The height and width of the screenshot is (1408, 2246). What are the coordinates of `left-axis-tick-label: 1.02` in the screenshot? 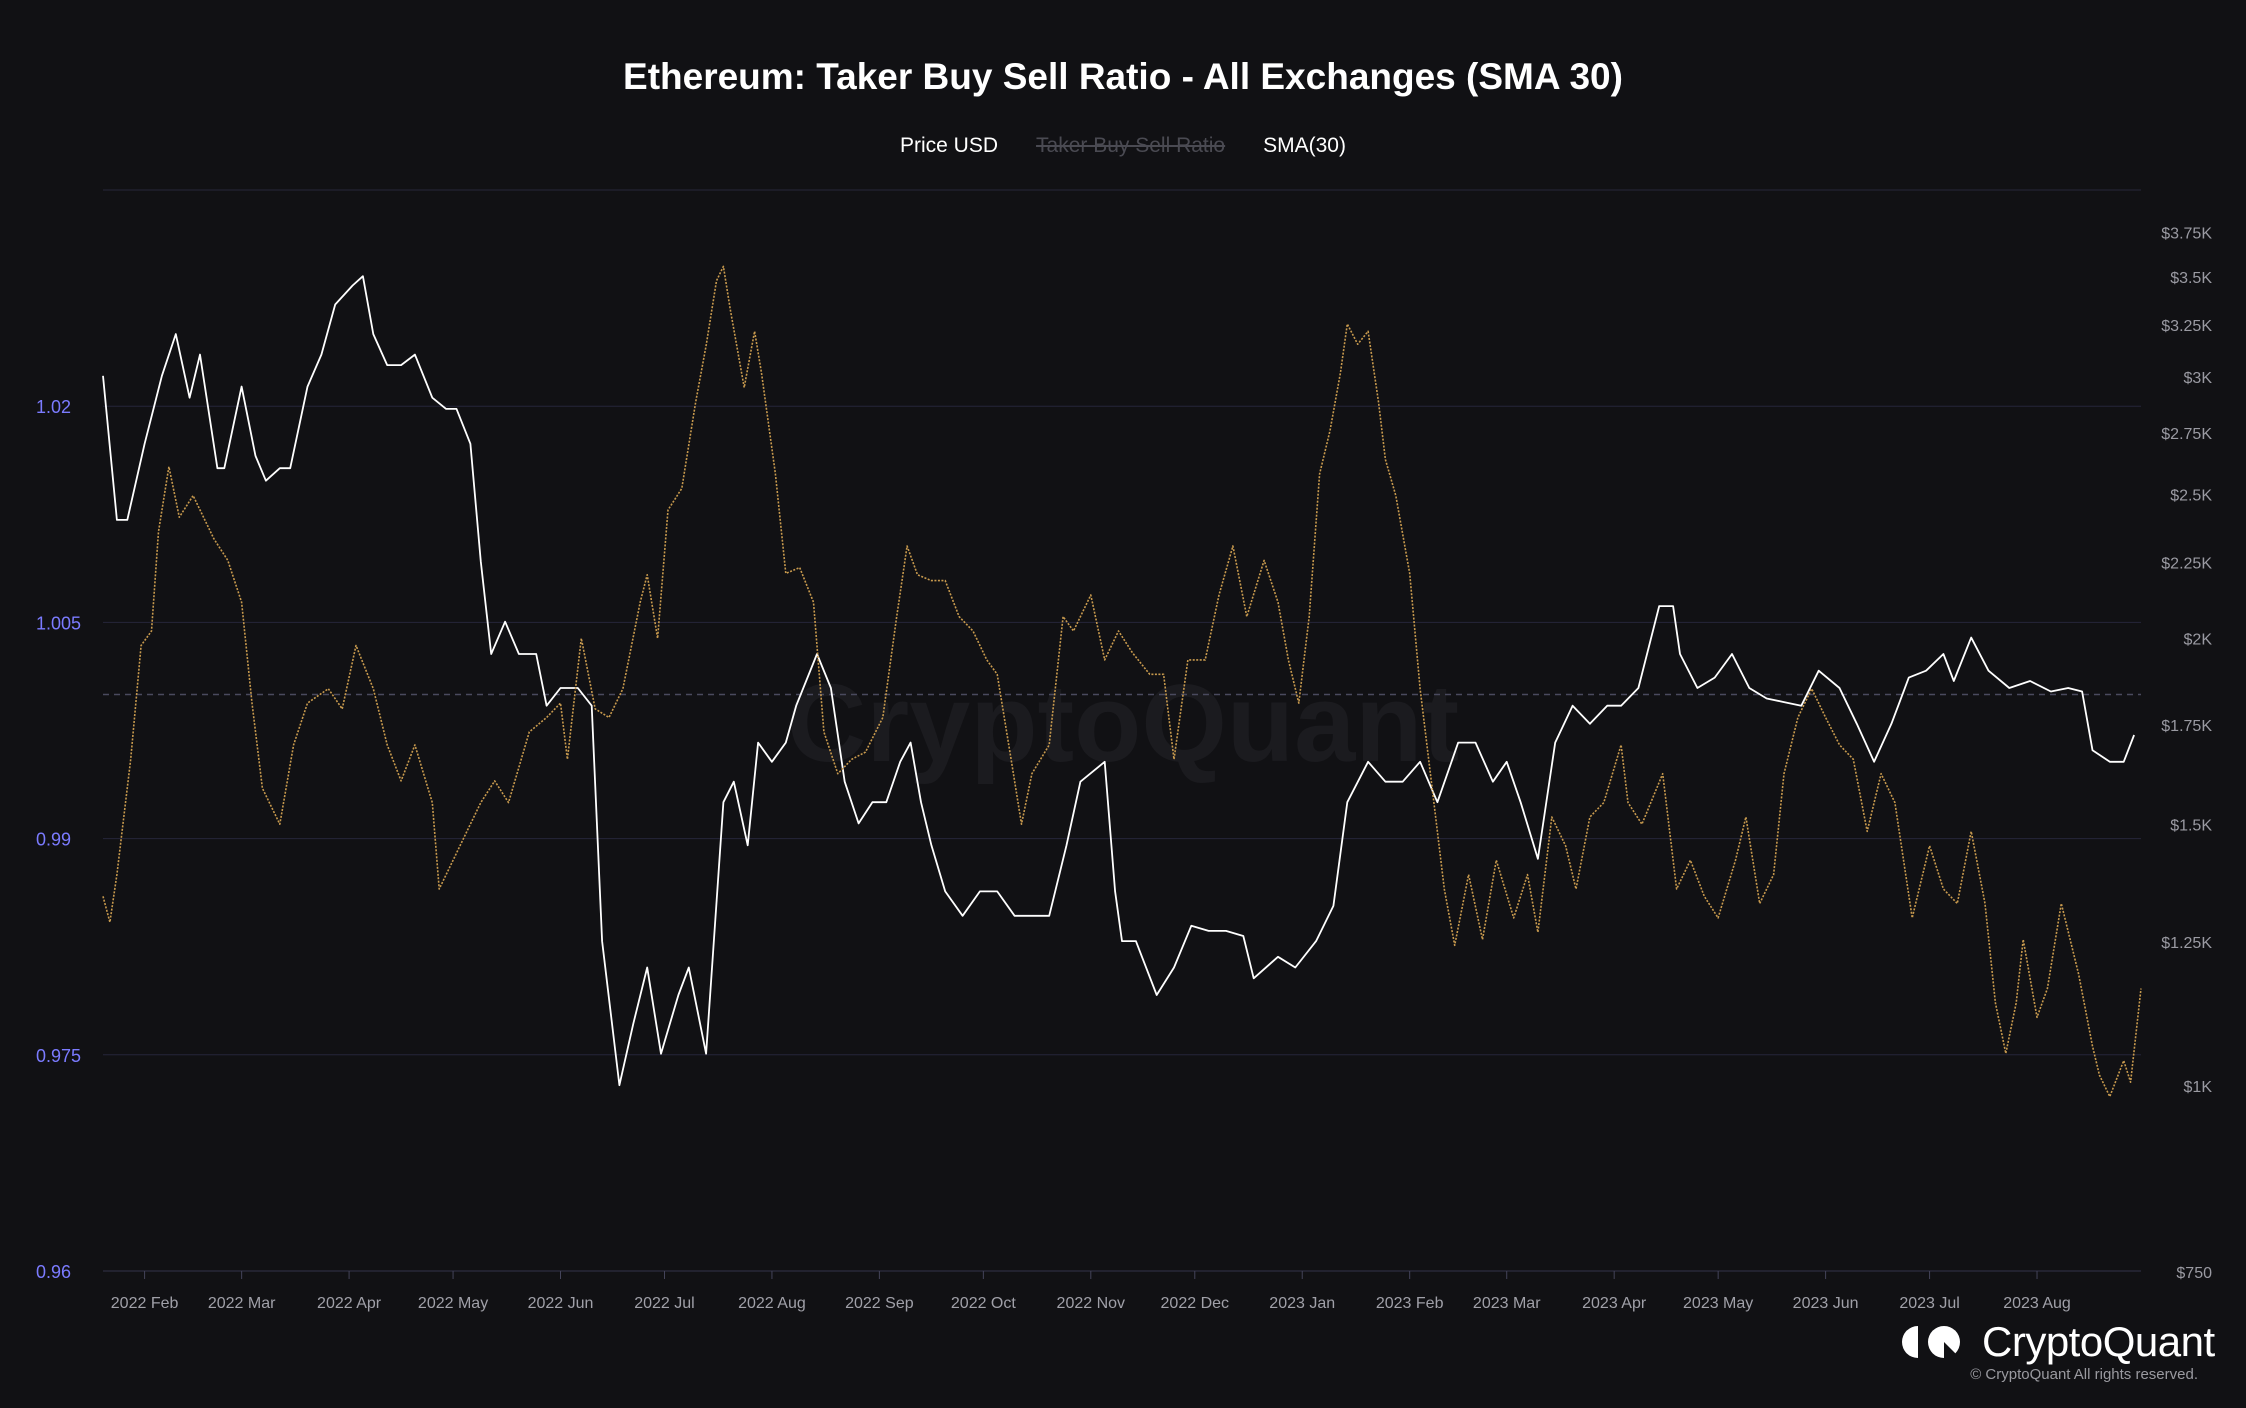 It's located at (53, 407).